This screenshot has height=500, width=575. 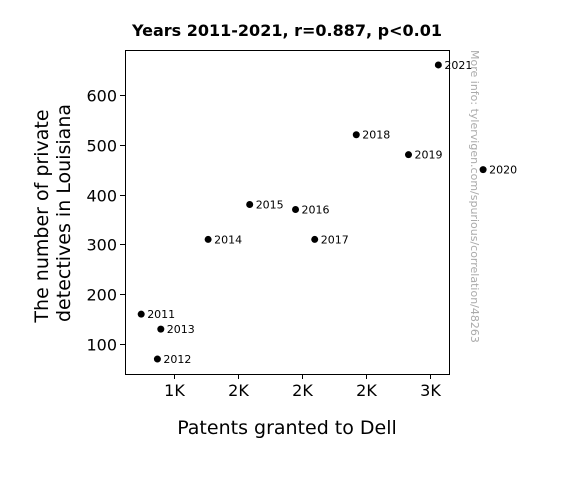 I want to click on x-tick-label: 3K, so click(x=430, y=390).